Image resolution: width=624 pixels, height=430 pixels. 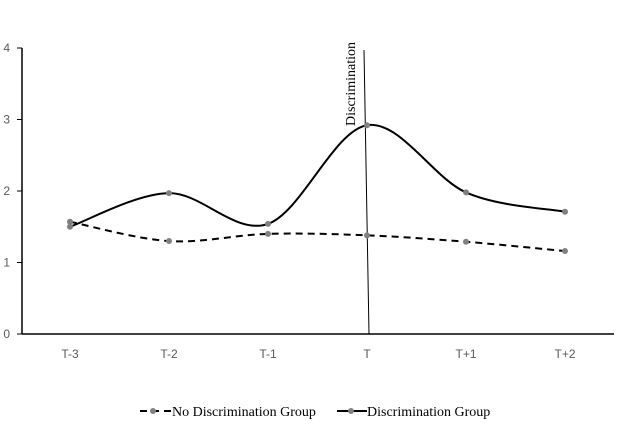 What do you see at coordinates (6, 120) in the screenshot?
I see `y-tick-label: 3` at bounding box center [6, 120].